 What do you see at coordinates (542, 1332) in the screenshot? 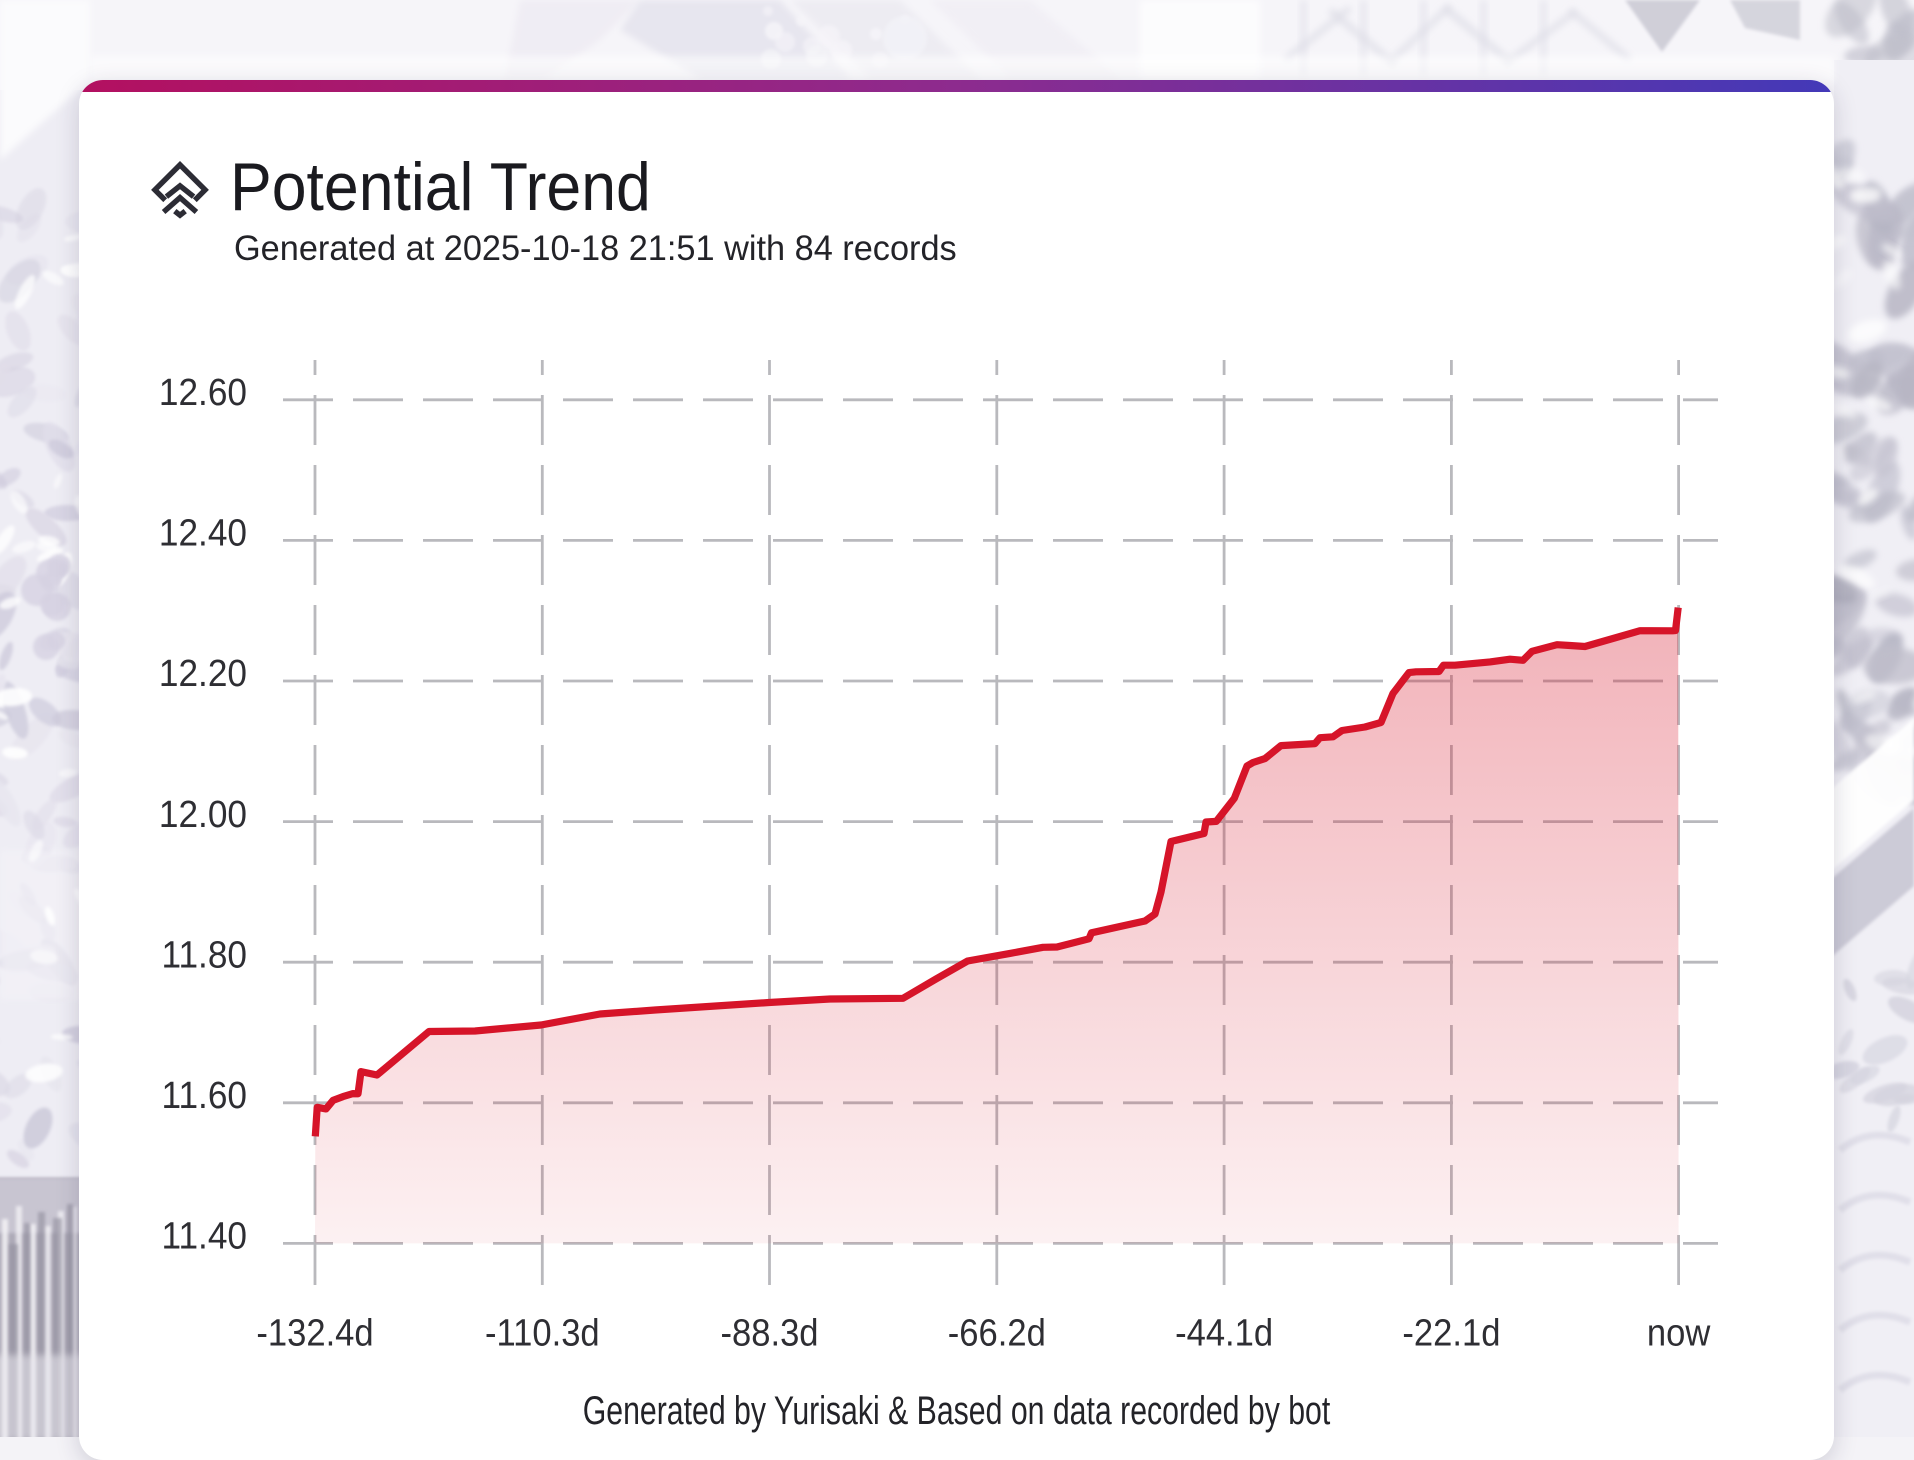
I see `svg-text: -110.3d` at bounding box center [542, 1332].